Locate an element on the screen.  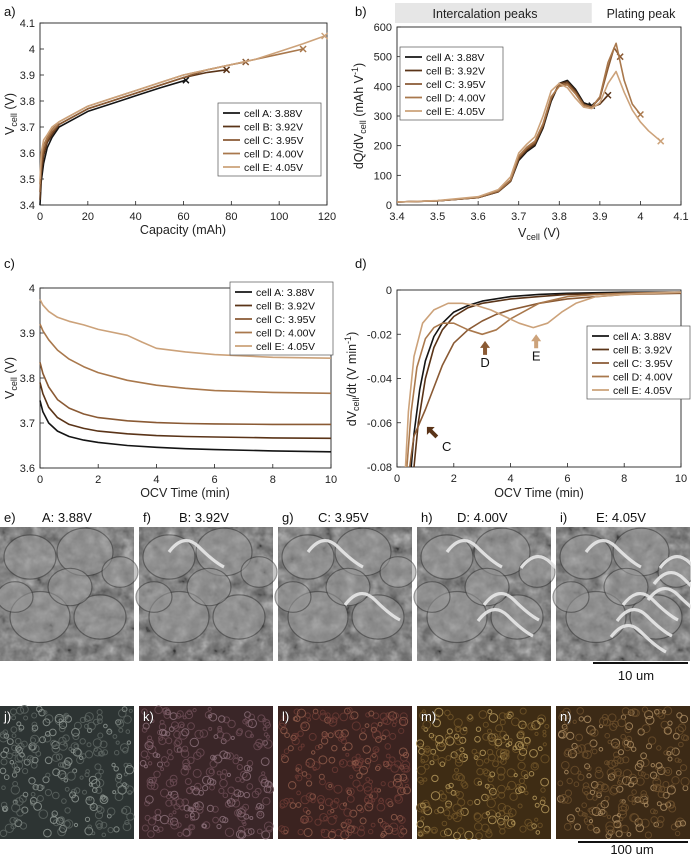
legend-entry: cell E: 4.05V is located at coordinates (273, 168).